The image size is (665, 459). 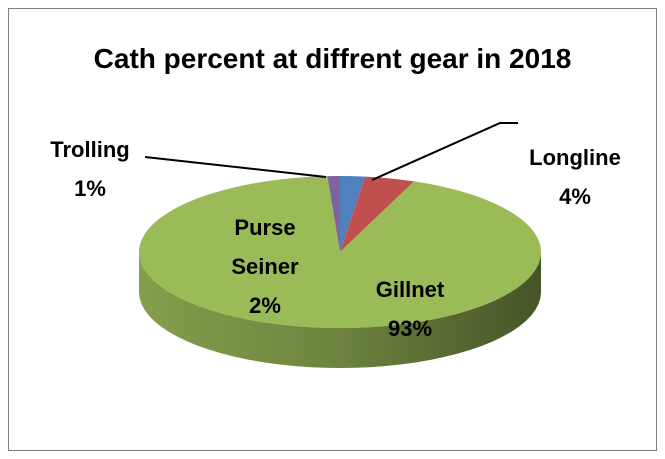 What do you see at coordinates (410, 328) in the screenshot?
I see `data-label-value: 93%` at bounding box center [410, 328].